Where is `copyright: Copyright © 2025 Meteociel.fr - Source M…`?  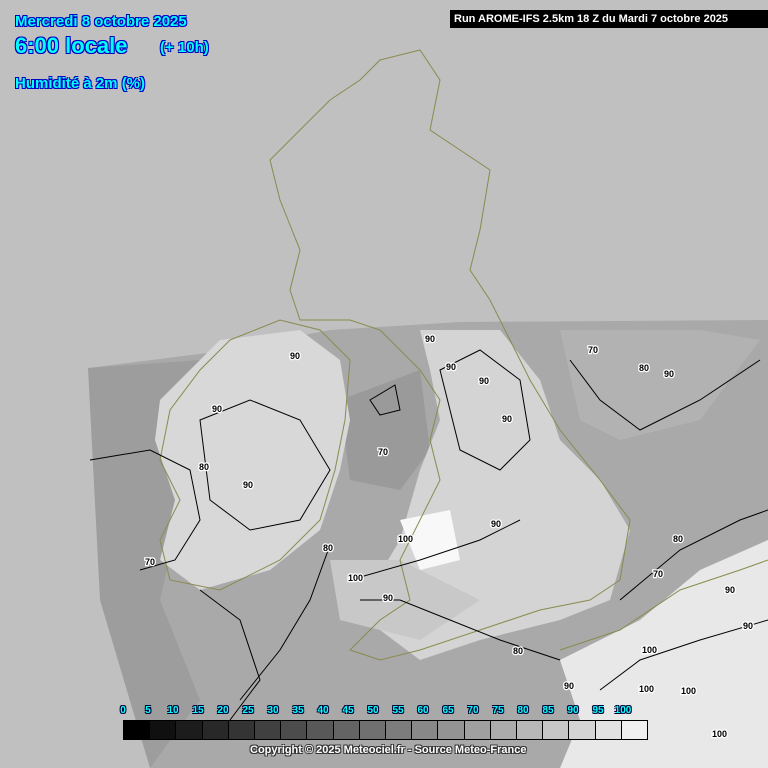 copyright: Copyright © 2025 Meteociel.fr - Source M… is located at coordinates (388, 750).